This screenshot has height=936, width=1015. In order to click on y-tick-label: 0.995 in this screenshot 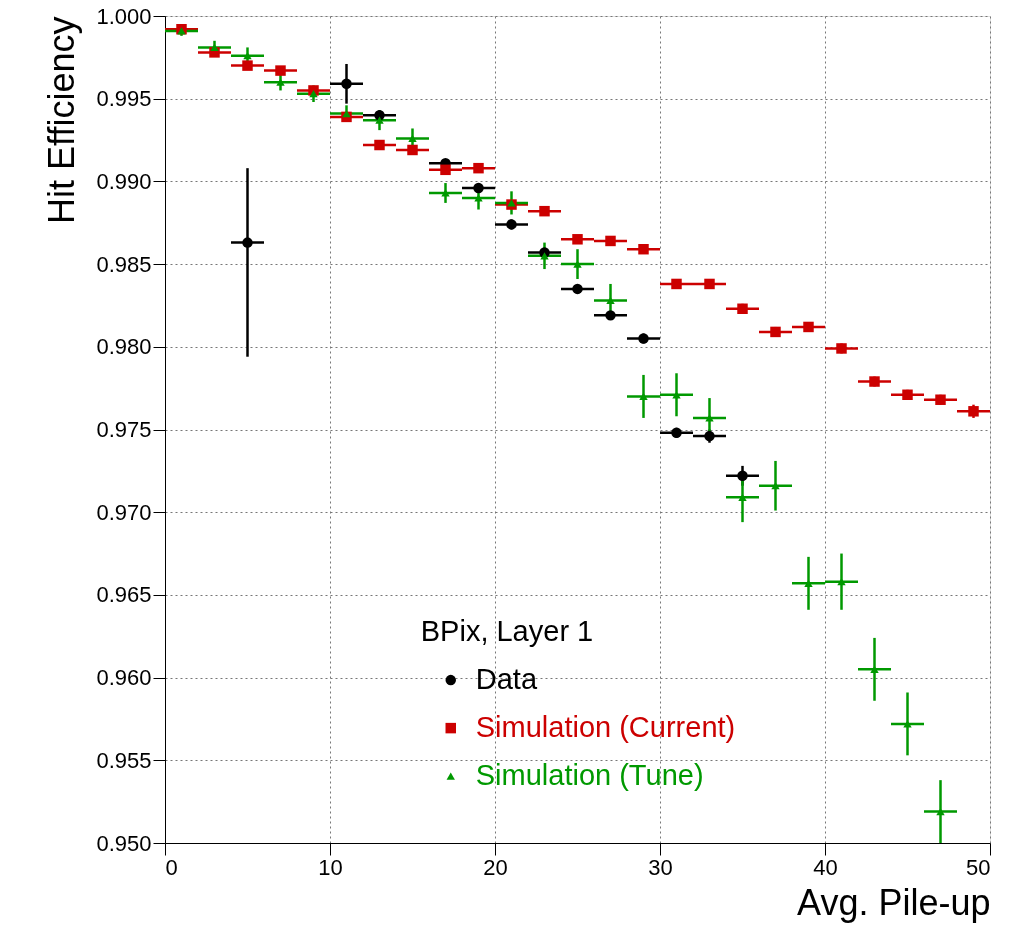, I will do `click(124, 99)`.